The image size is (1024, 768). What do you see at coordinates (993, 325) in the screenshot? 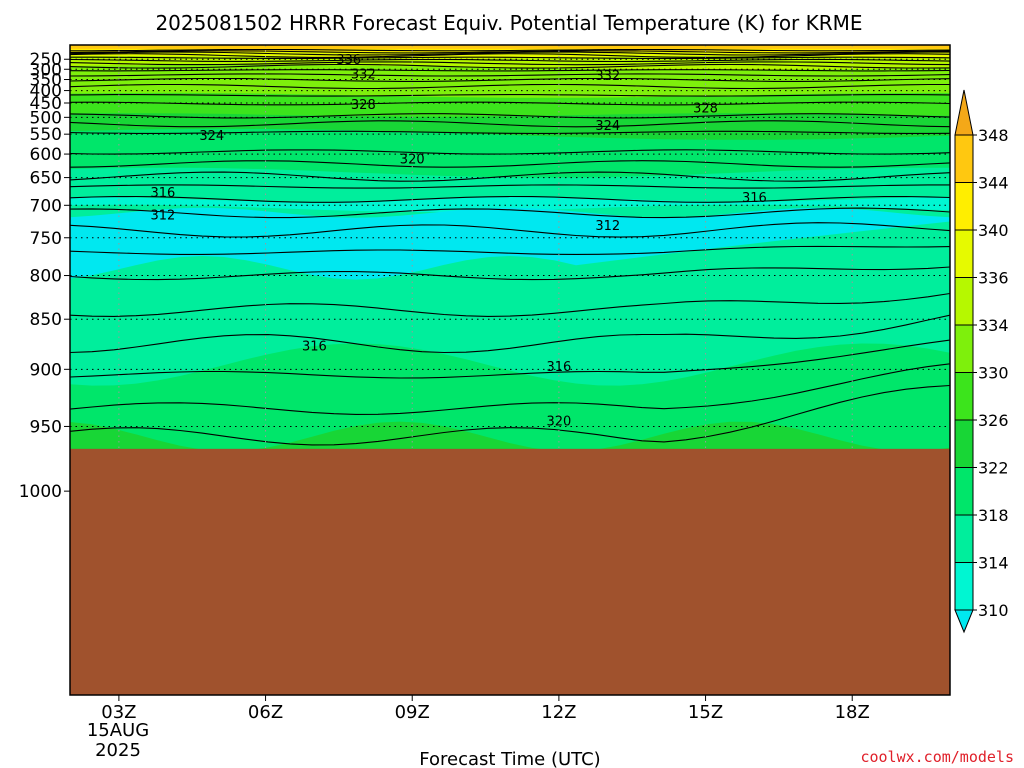
I see `colorbar-label: 334` at bounding box center [993, 325].